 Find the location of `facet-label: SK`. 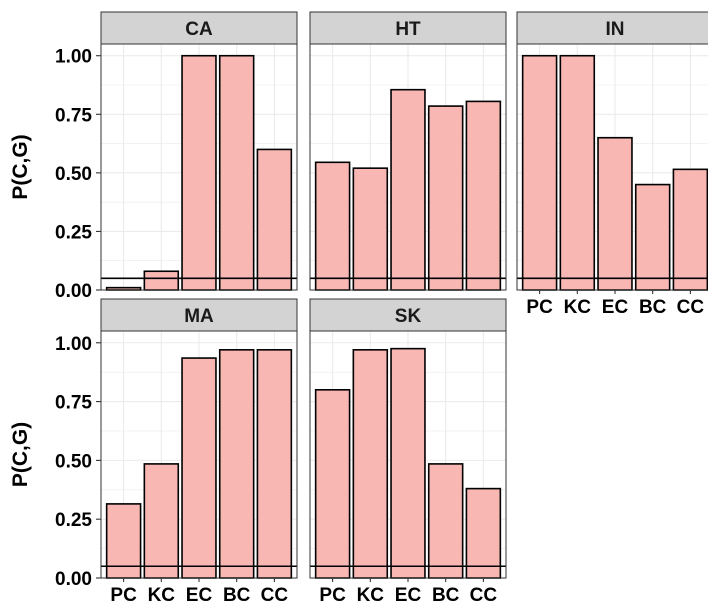

facet-label: SK is located at coordinates (408, 316).